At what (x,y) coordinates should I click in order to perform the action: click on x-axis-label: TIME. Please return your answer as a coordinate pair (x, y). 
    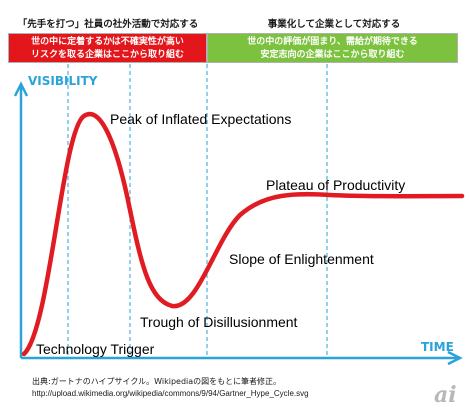
    Looking at the image, I should click on (437, 347).